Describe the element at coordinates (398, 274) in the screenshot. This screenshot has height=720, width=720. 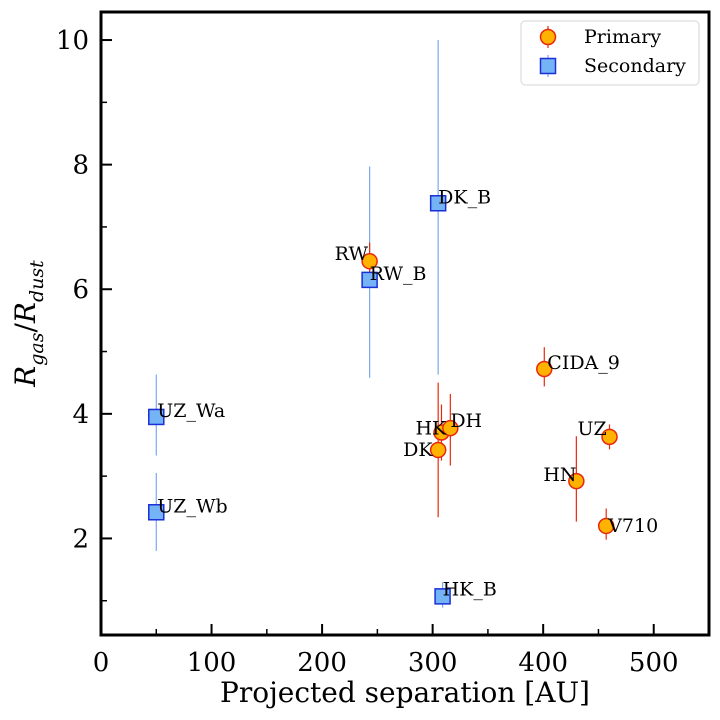
I see `point-label: RW_B` at that location.